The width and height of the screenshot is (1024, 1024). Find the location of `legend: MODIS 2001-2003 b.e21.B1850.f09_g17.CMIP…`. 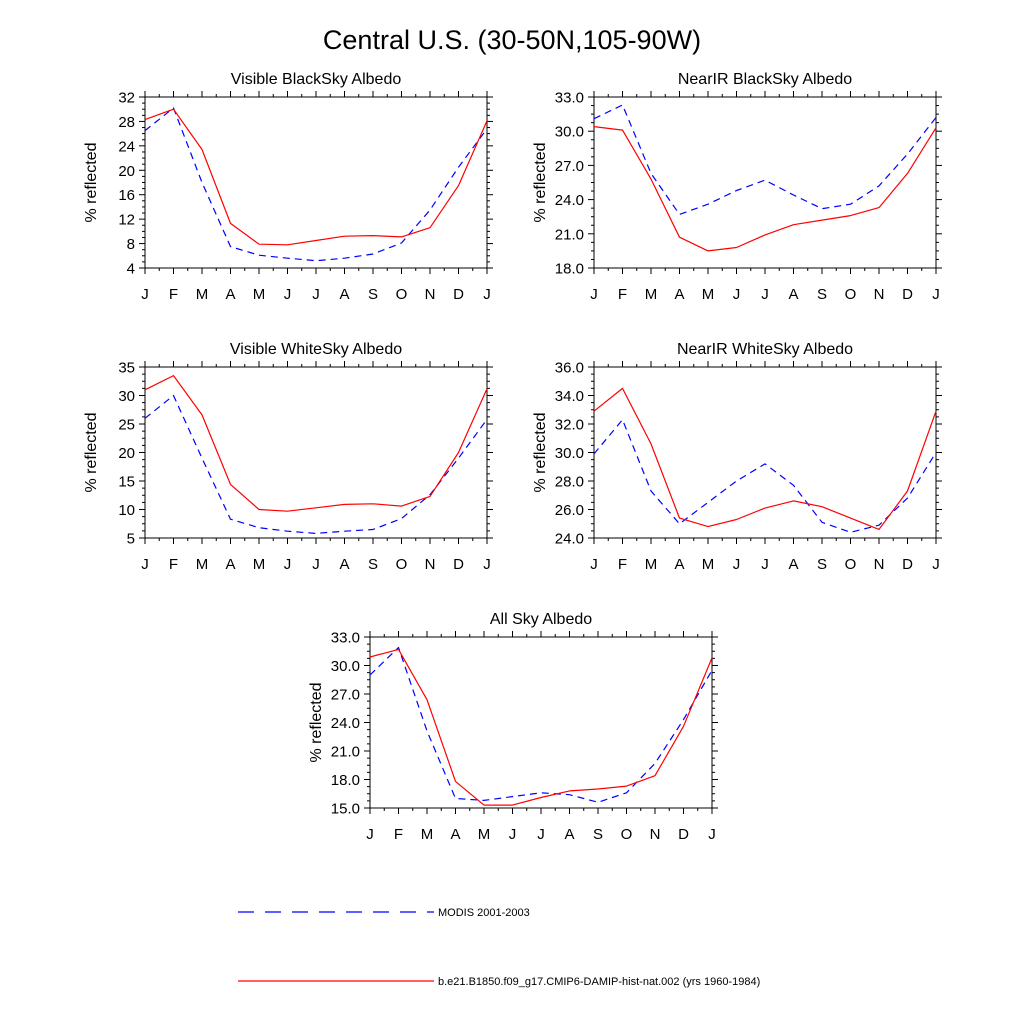

legend: MODIS 2001-2003 b.e21.B1850.f09_g17.CMIP… is located at coordinates (499, 947).